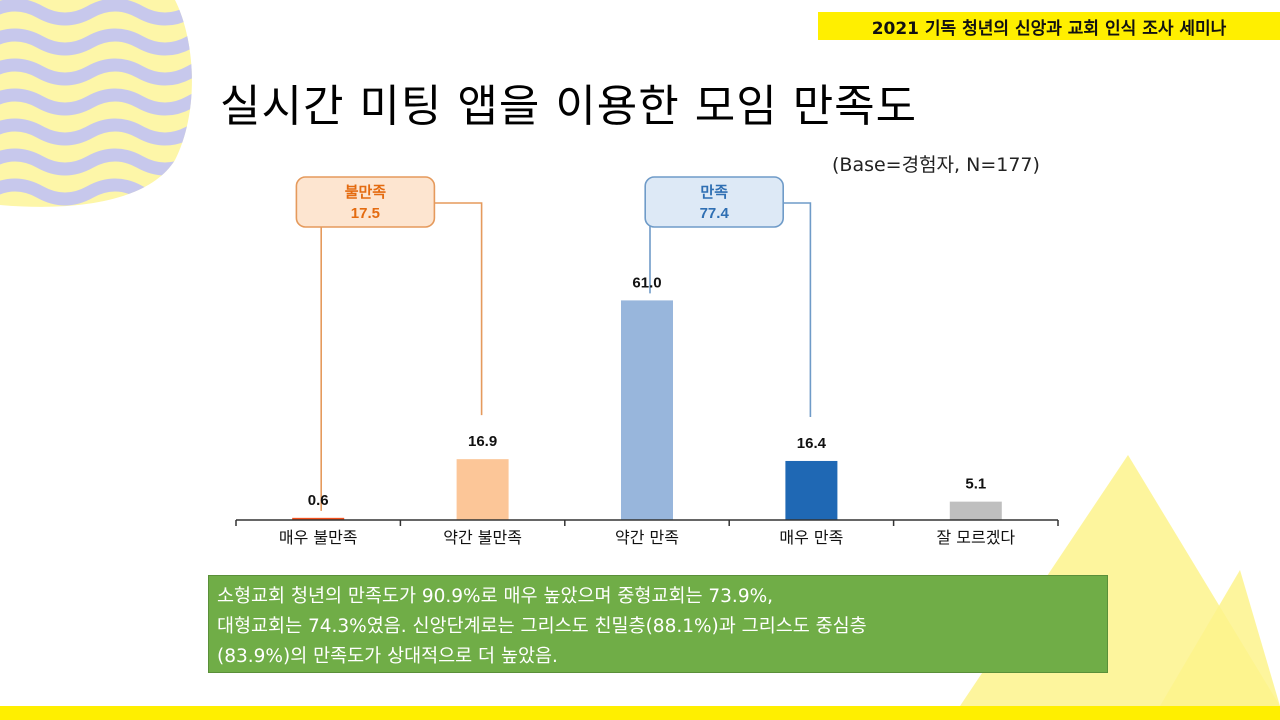  Describe the element at coordinates (569, 106) in the screenshot. I see `page-title: 실시간 미팅 앱을 이용한 모임 만족도` at that location.